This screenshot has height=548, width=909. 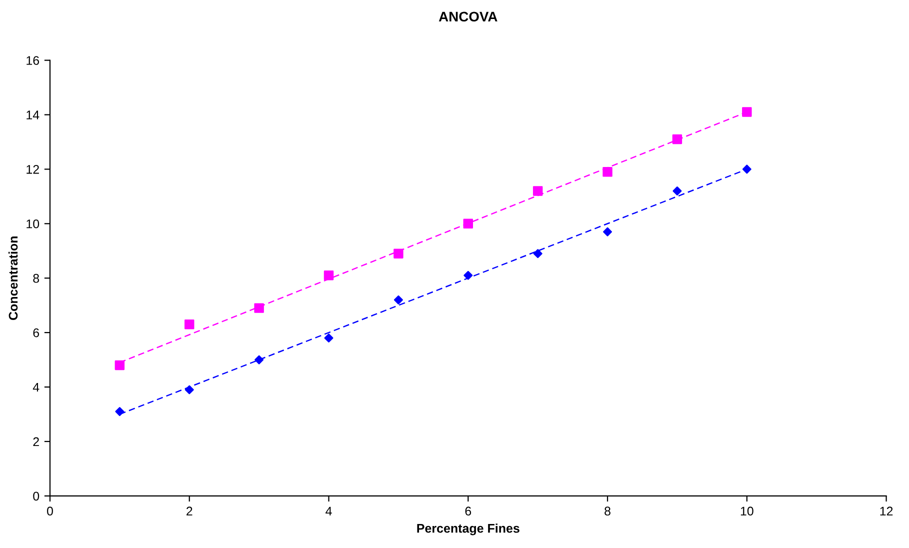 I want to click on y-tick-label: 2, so click(x=36, y=441).